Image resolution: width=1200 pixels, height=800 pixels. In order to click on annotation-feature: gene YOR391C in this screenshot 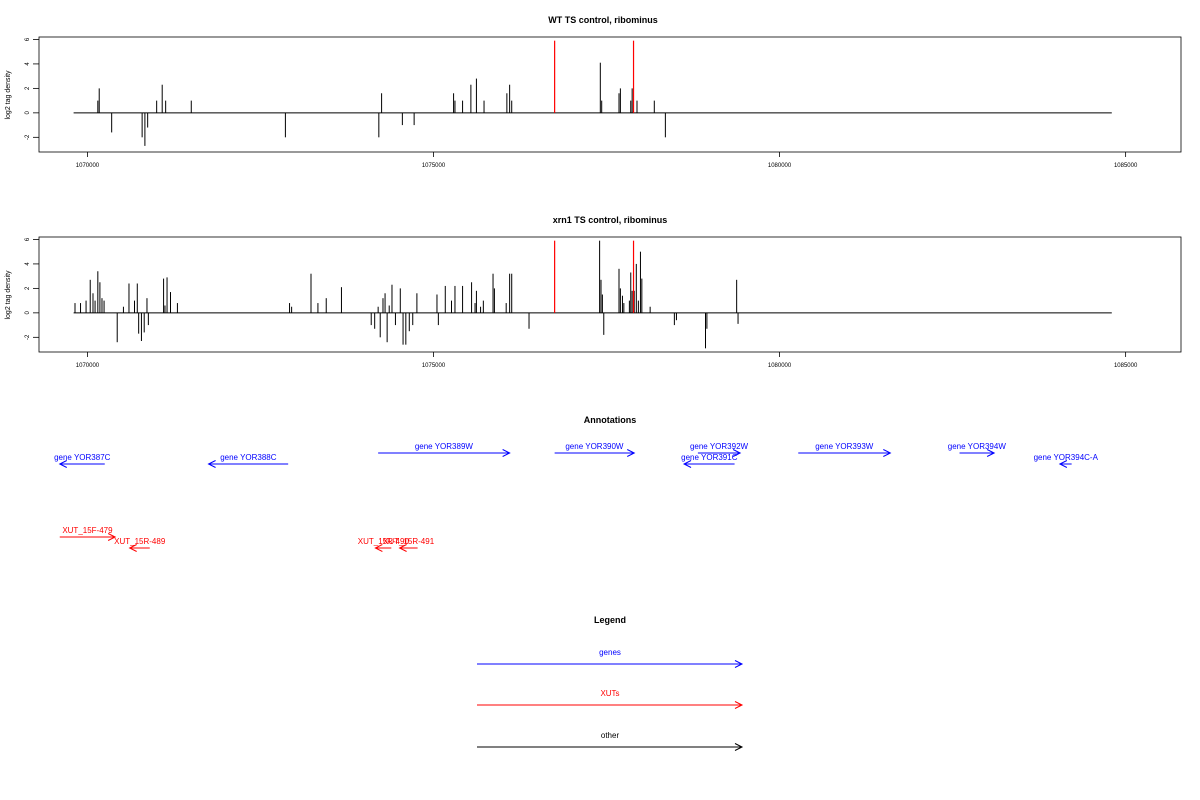, I will do `click(709, 460)`.